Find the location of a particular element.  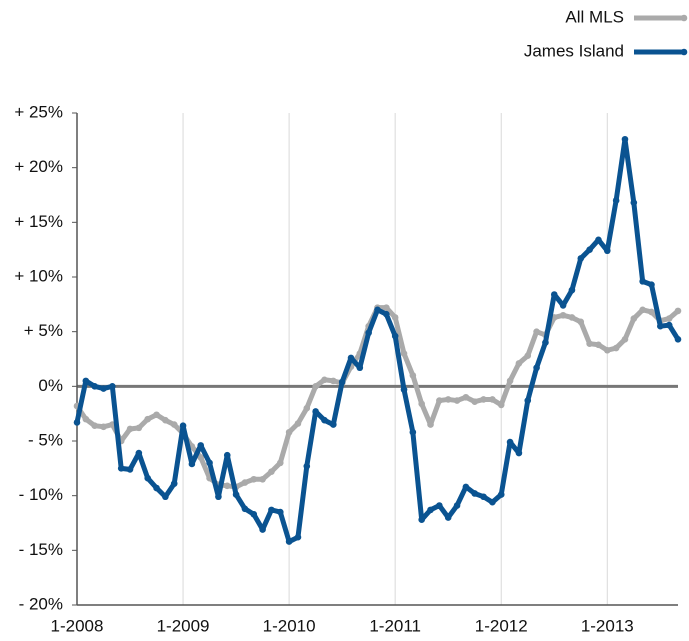

legend-marker is located at coordinates (684, 52).